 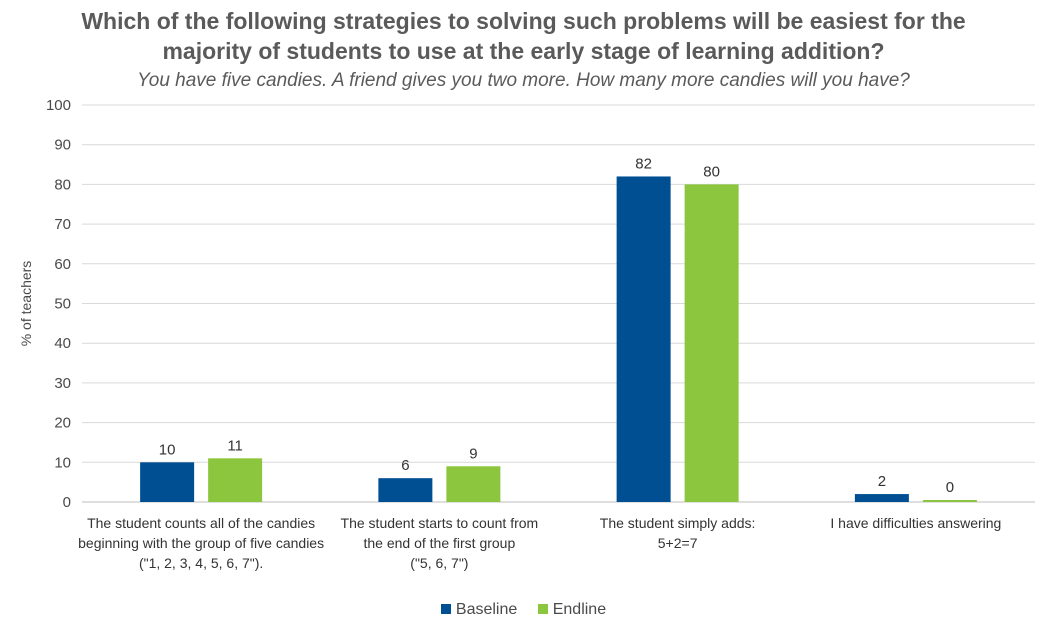 What do you see at coordinates (405, 465) in the screenshot?
I see `data-label: 6` at bounding box center [405, 465].